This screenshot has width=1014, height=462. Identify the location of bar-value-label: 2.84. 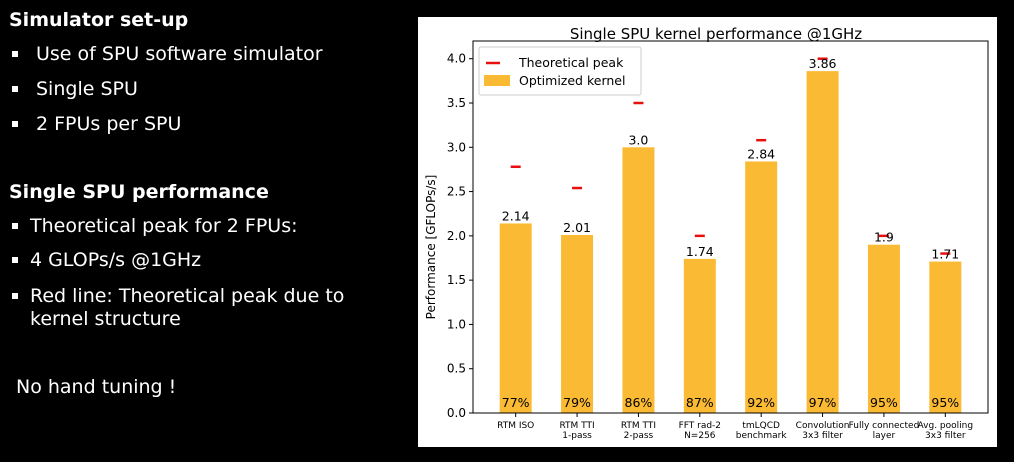
(761, 153).